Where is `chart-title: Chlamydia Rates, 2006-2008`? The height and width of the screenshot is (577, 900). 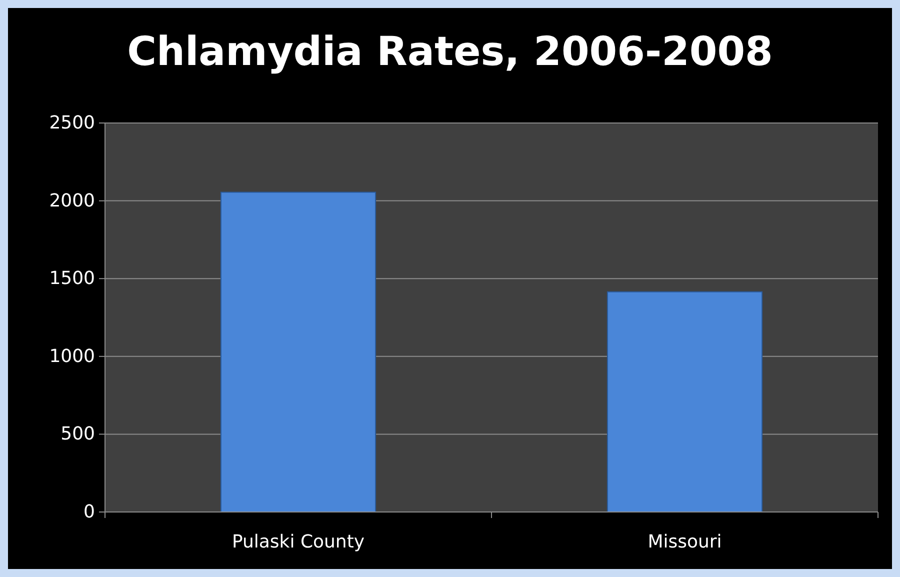 chart-title: Chlamydia Rates, 2006-2008 is located at coordinates (450, 52).